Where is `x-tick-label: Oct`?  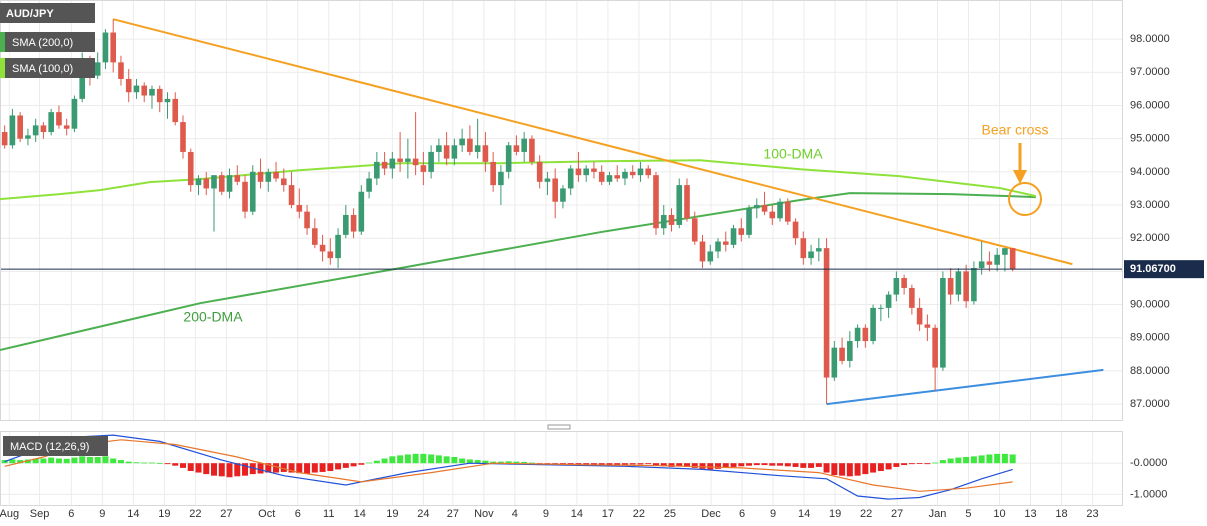
x-tick-label: Oct is located at coordinates (266, 514).